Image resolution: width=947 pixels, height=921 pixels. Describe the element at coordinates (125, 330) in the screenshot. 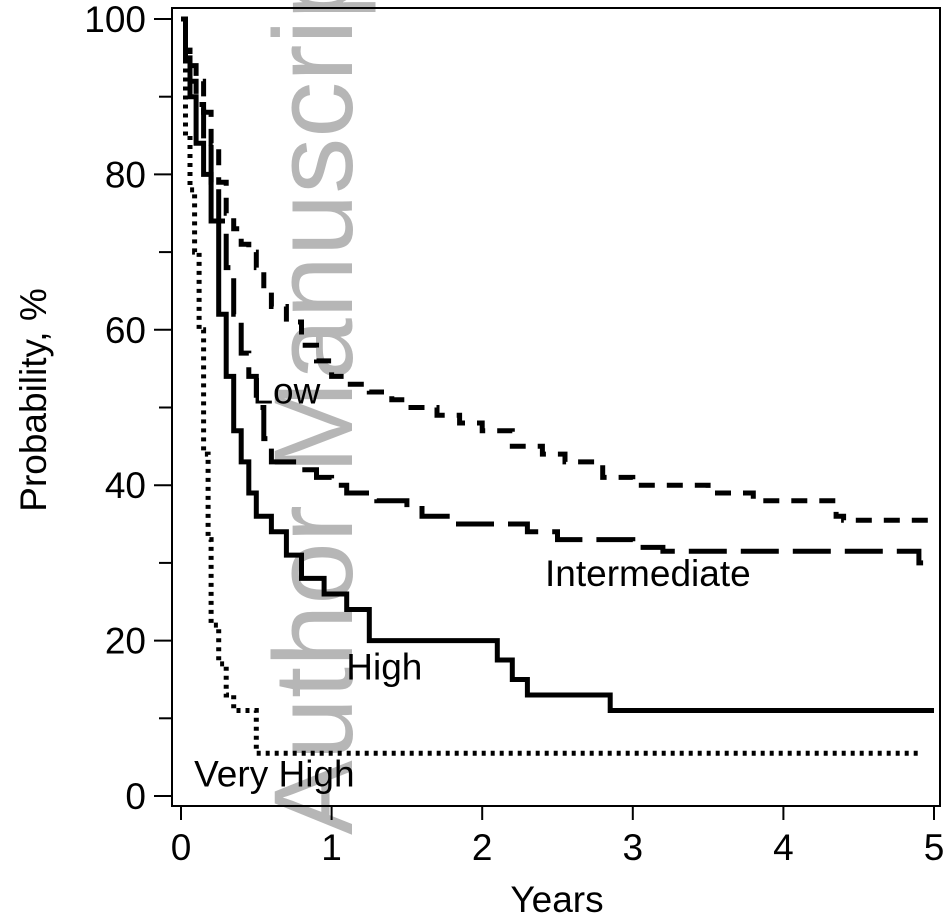

I see `y-tick-label: 60` at that location.